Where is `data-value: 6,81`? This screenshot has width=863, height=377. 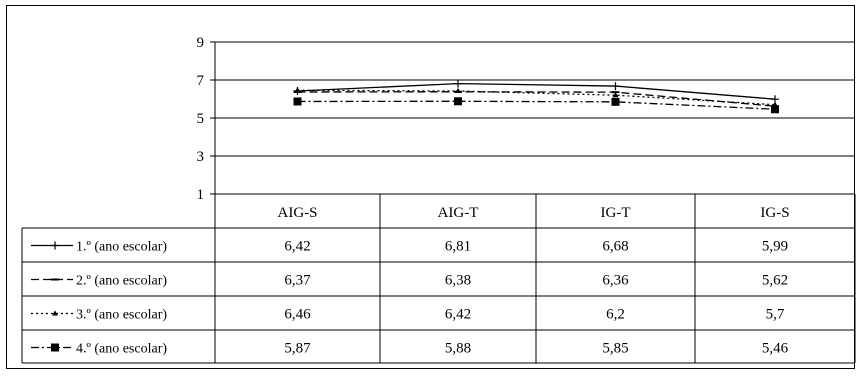
data-value: 6,81 is located at coordinates (458, 247).